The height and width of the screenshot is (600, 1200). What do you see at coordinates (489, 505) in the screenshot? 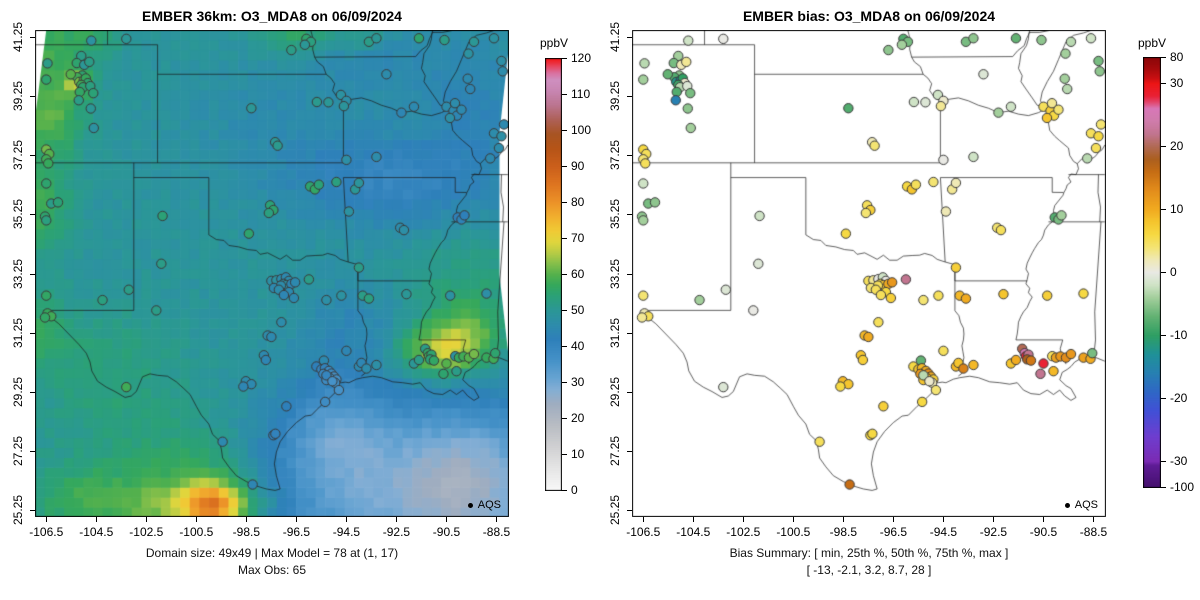
I see `aqs-legend-label: AQS` at bounding box center [489, 505].